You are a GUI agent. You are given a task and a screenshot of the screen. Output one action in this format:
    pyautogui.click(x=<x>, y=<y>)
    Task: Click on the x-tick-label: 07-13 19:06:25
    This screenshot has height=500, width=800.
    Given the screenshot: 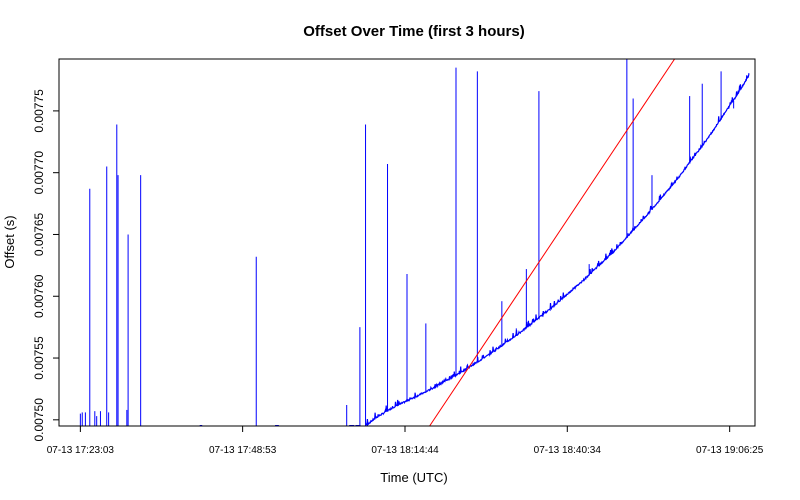 What is the action you would take?
    pyautogui.click(x=730, y=450)
    